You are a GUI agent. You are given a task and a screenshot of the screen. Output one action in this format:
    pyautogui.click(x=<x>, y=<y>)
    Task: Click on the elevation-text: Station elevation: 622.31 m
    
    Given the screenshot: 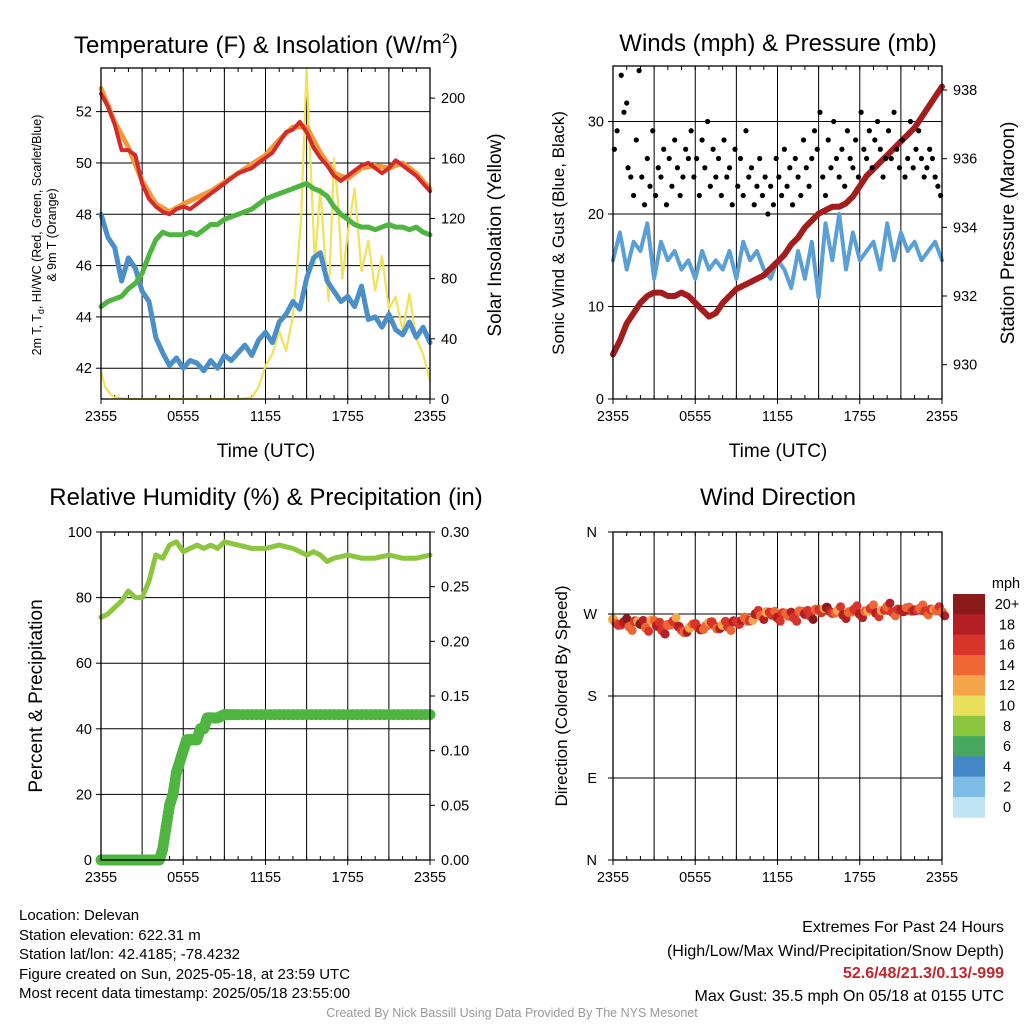 What is the action you would take?
    pyautogui.click(x=110, y=935)
    